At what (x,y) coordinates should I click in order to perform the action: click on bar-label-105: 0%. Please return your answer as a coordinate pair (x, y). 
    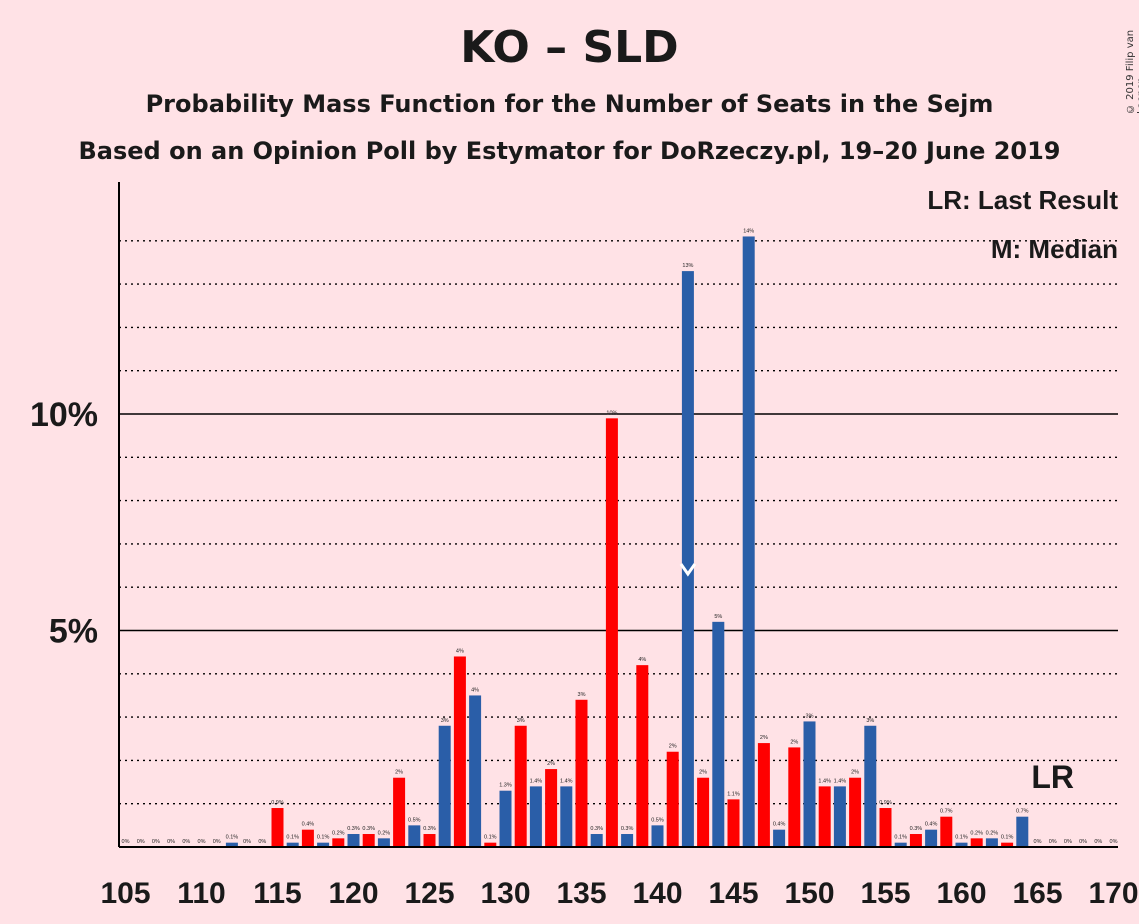
    Looking at the image, I should click on (126, 842).